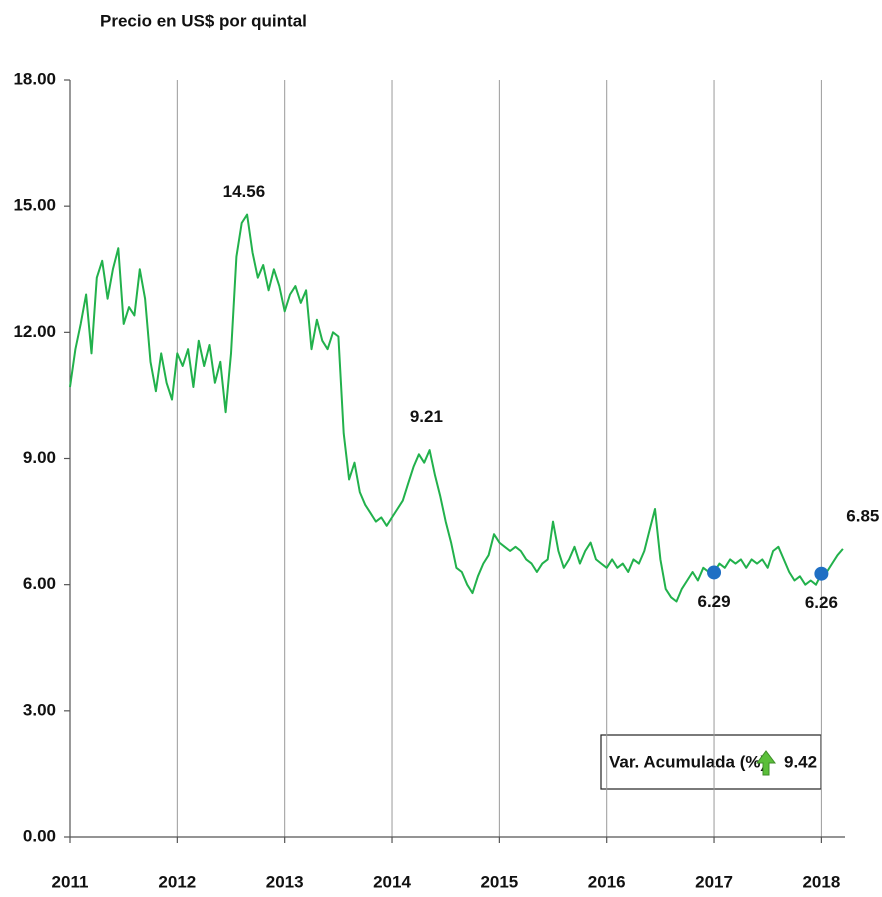 The width and height of the screenshot is (882, 897). Describe the element at coordinates (34, 78) in the screenshot. I see `y-tick-label: 18.00` at that location.